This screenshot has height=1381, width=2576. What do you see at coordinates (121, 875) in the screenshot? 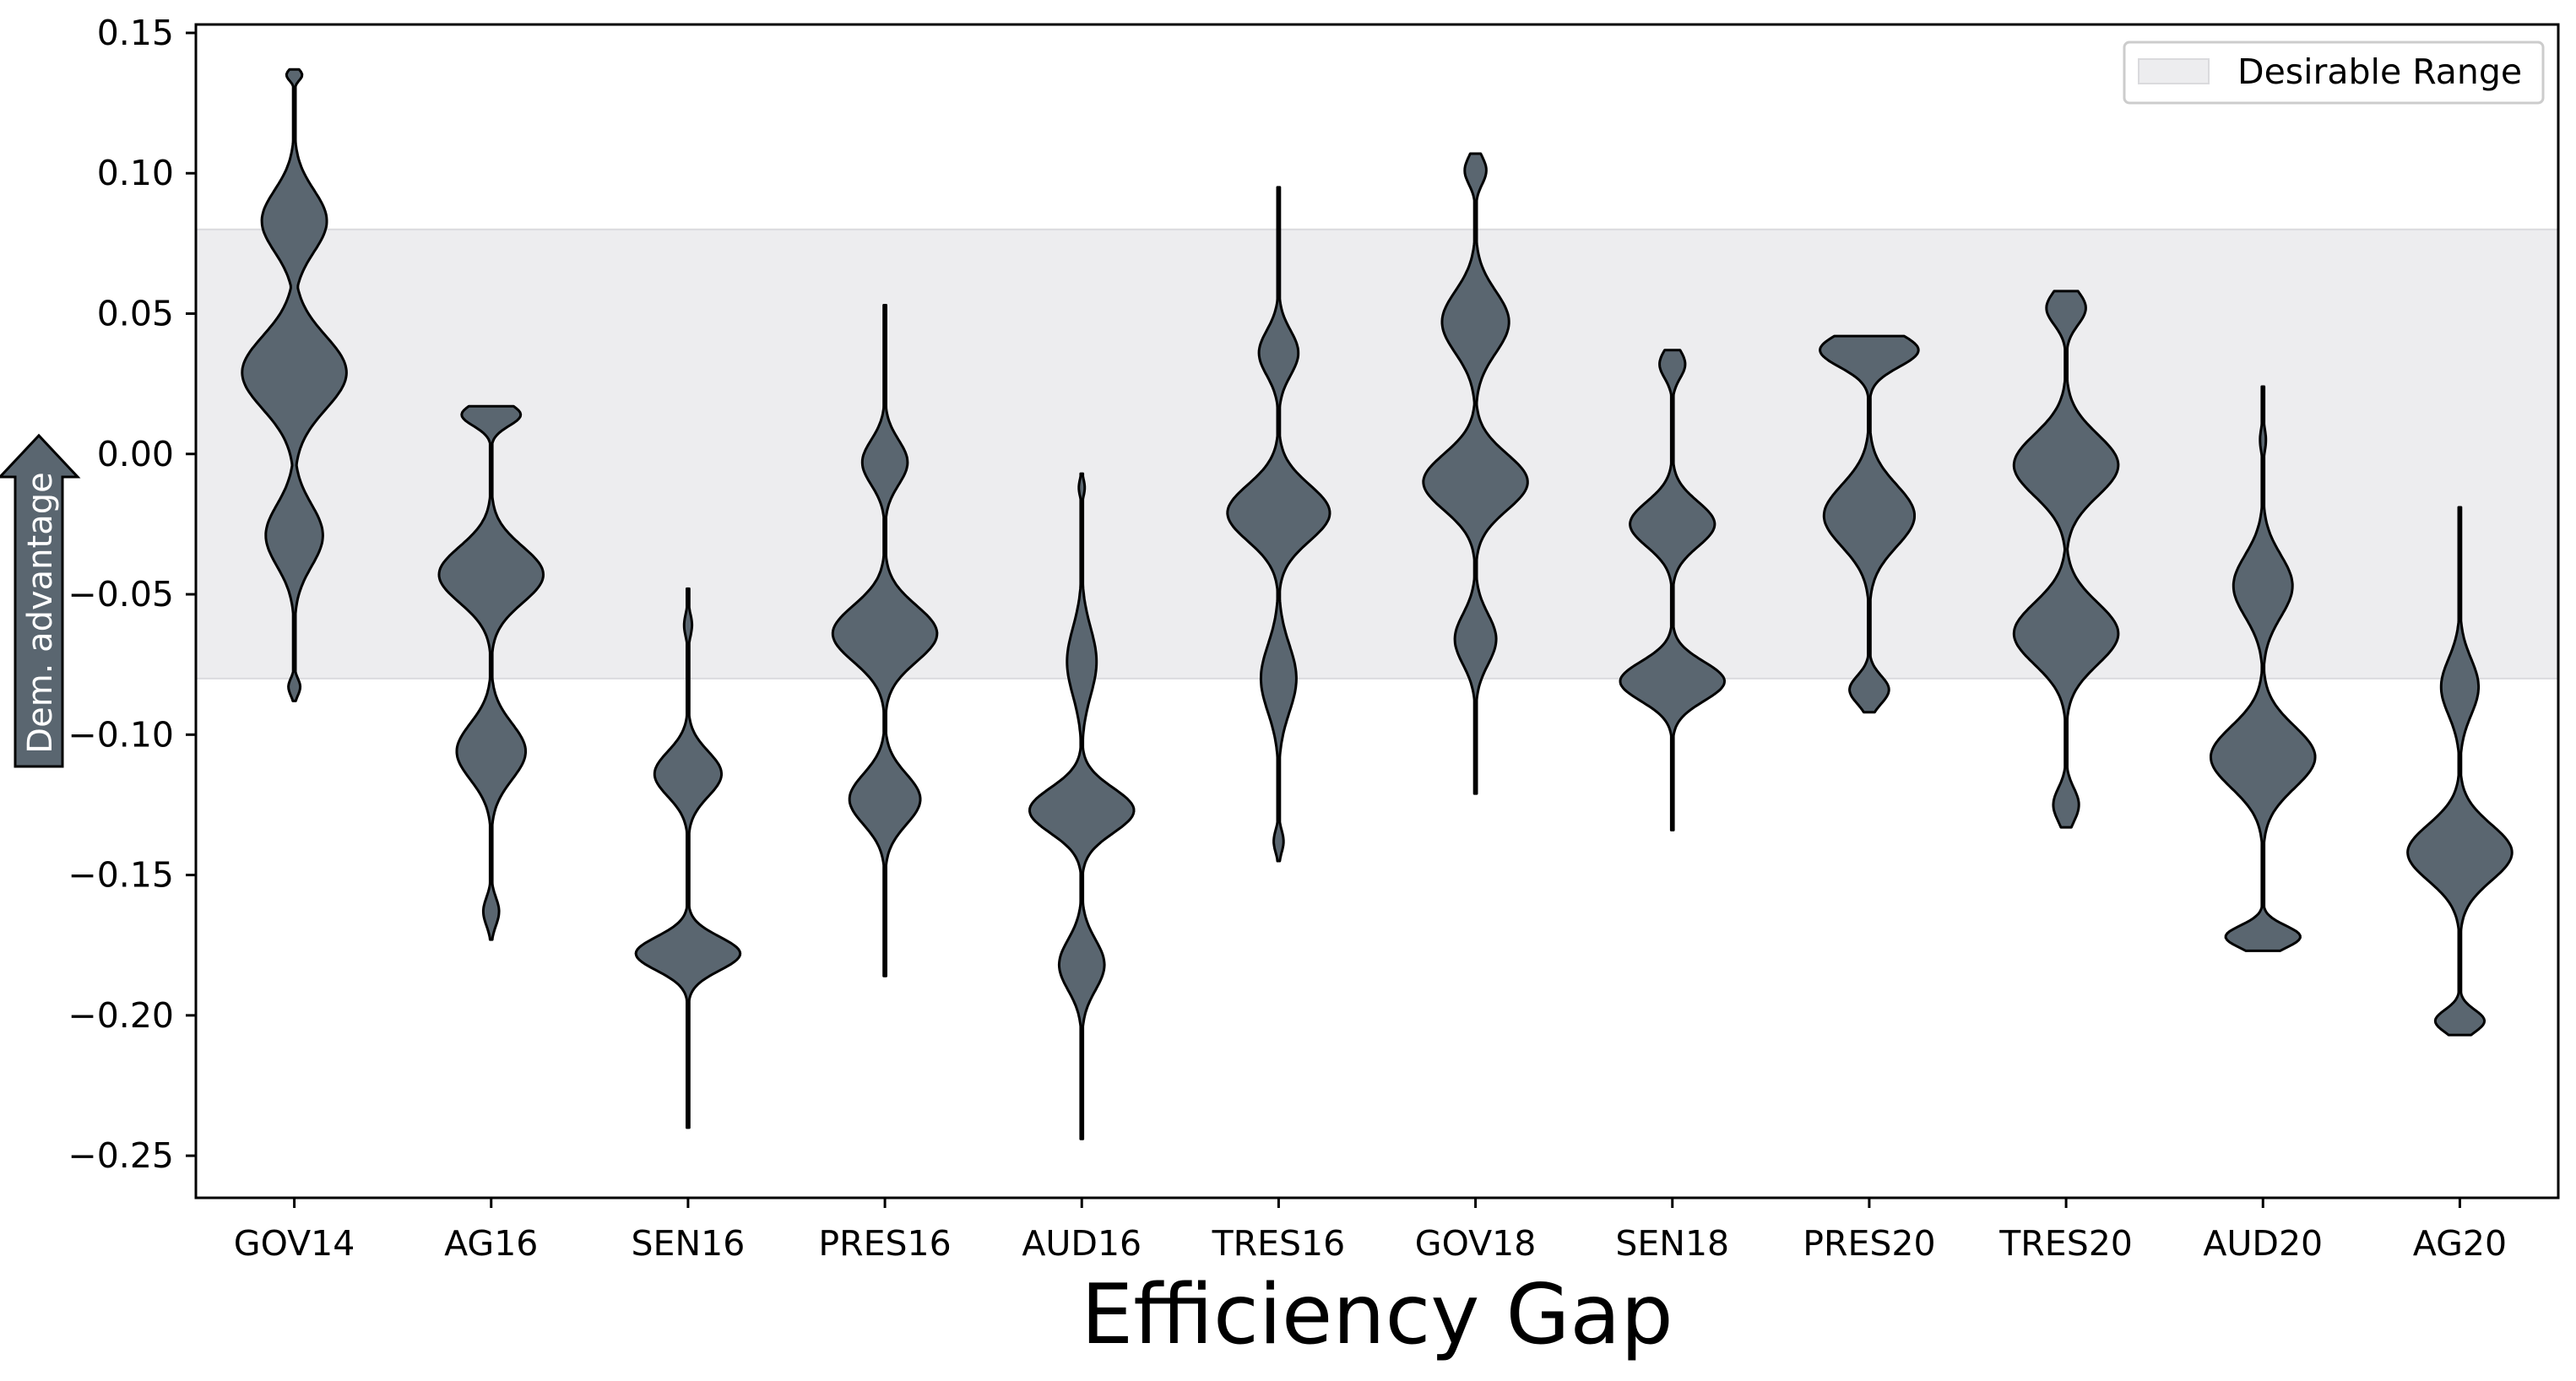
I see `y-tick-label: −0.15` at bounding box center [121, 875].